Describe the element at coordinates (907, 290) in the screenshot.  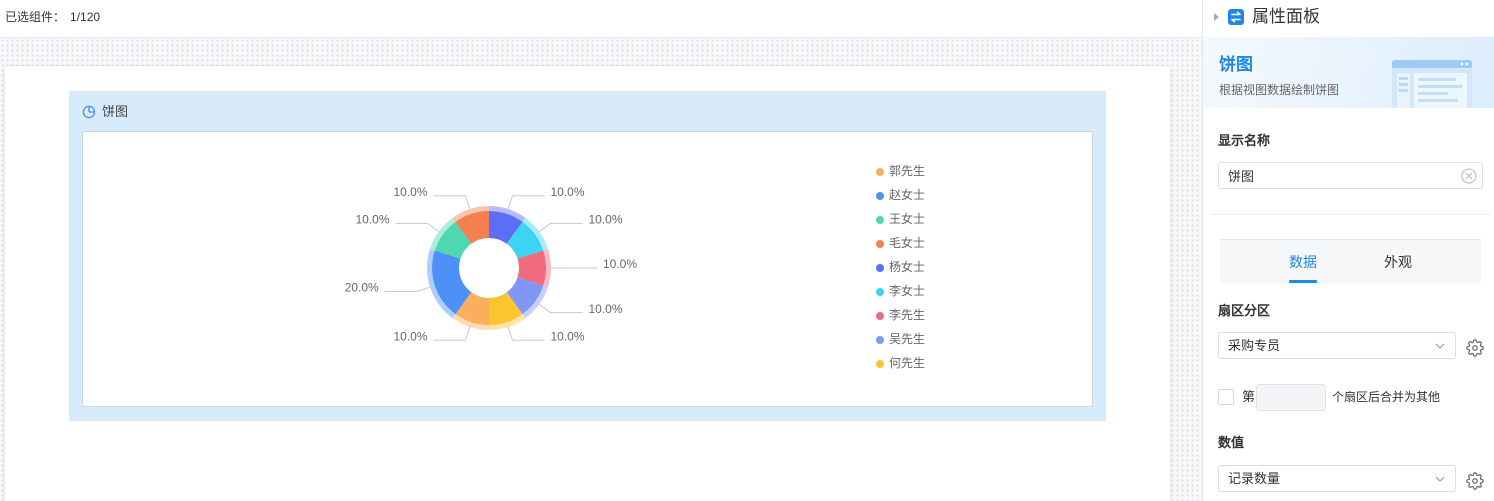
I see `legend-label: 李女士` at that location.